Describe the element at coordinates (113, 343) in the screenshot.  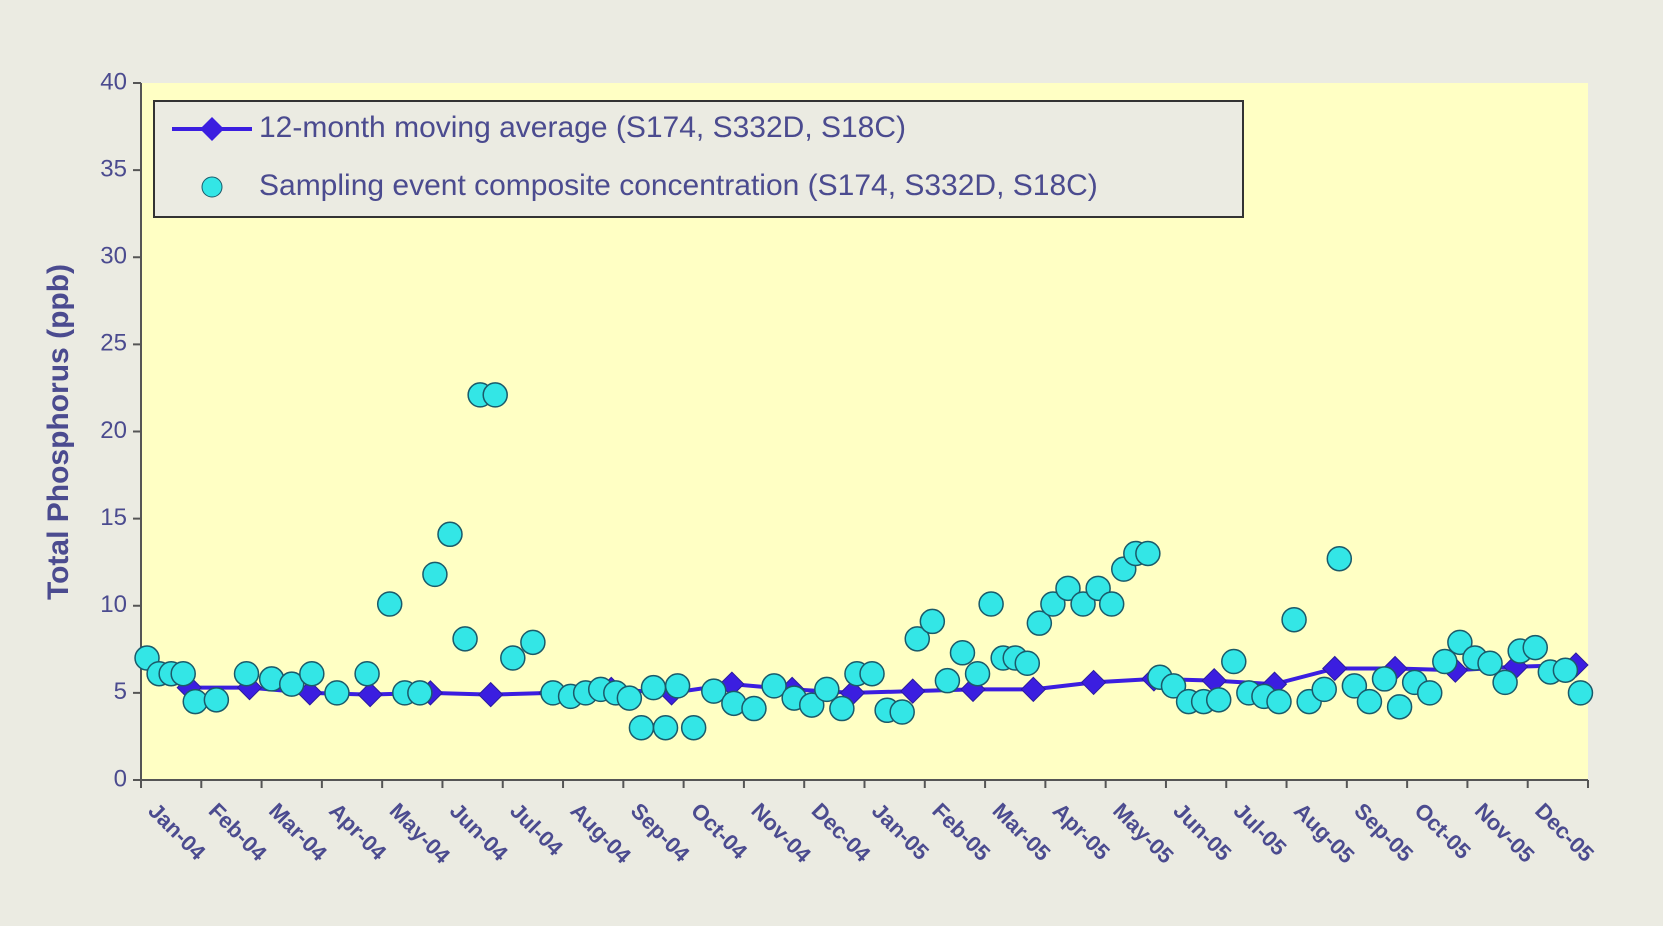
I see `y-tick-label: 25` at that location.